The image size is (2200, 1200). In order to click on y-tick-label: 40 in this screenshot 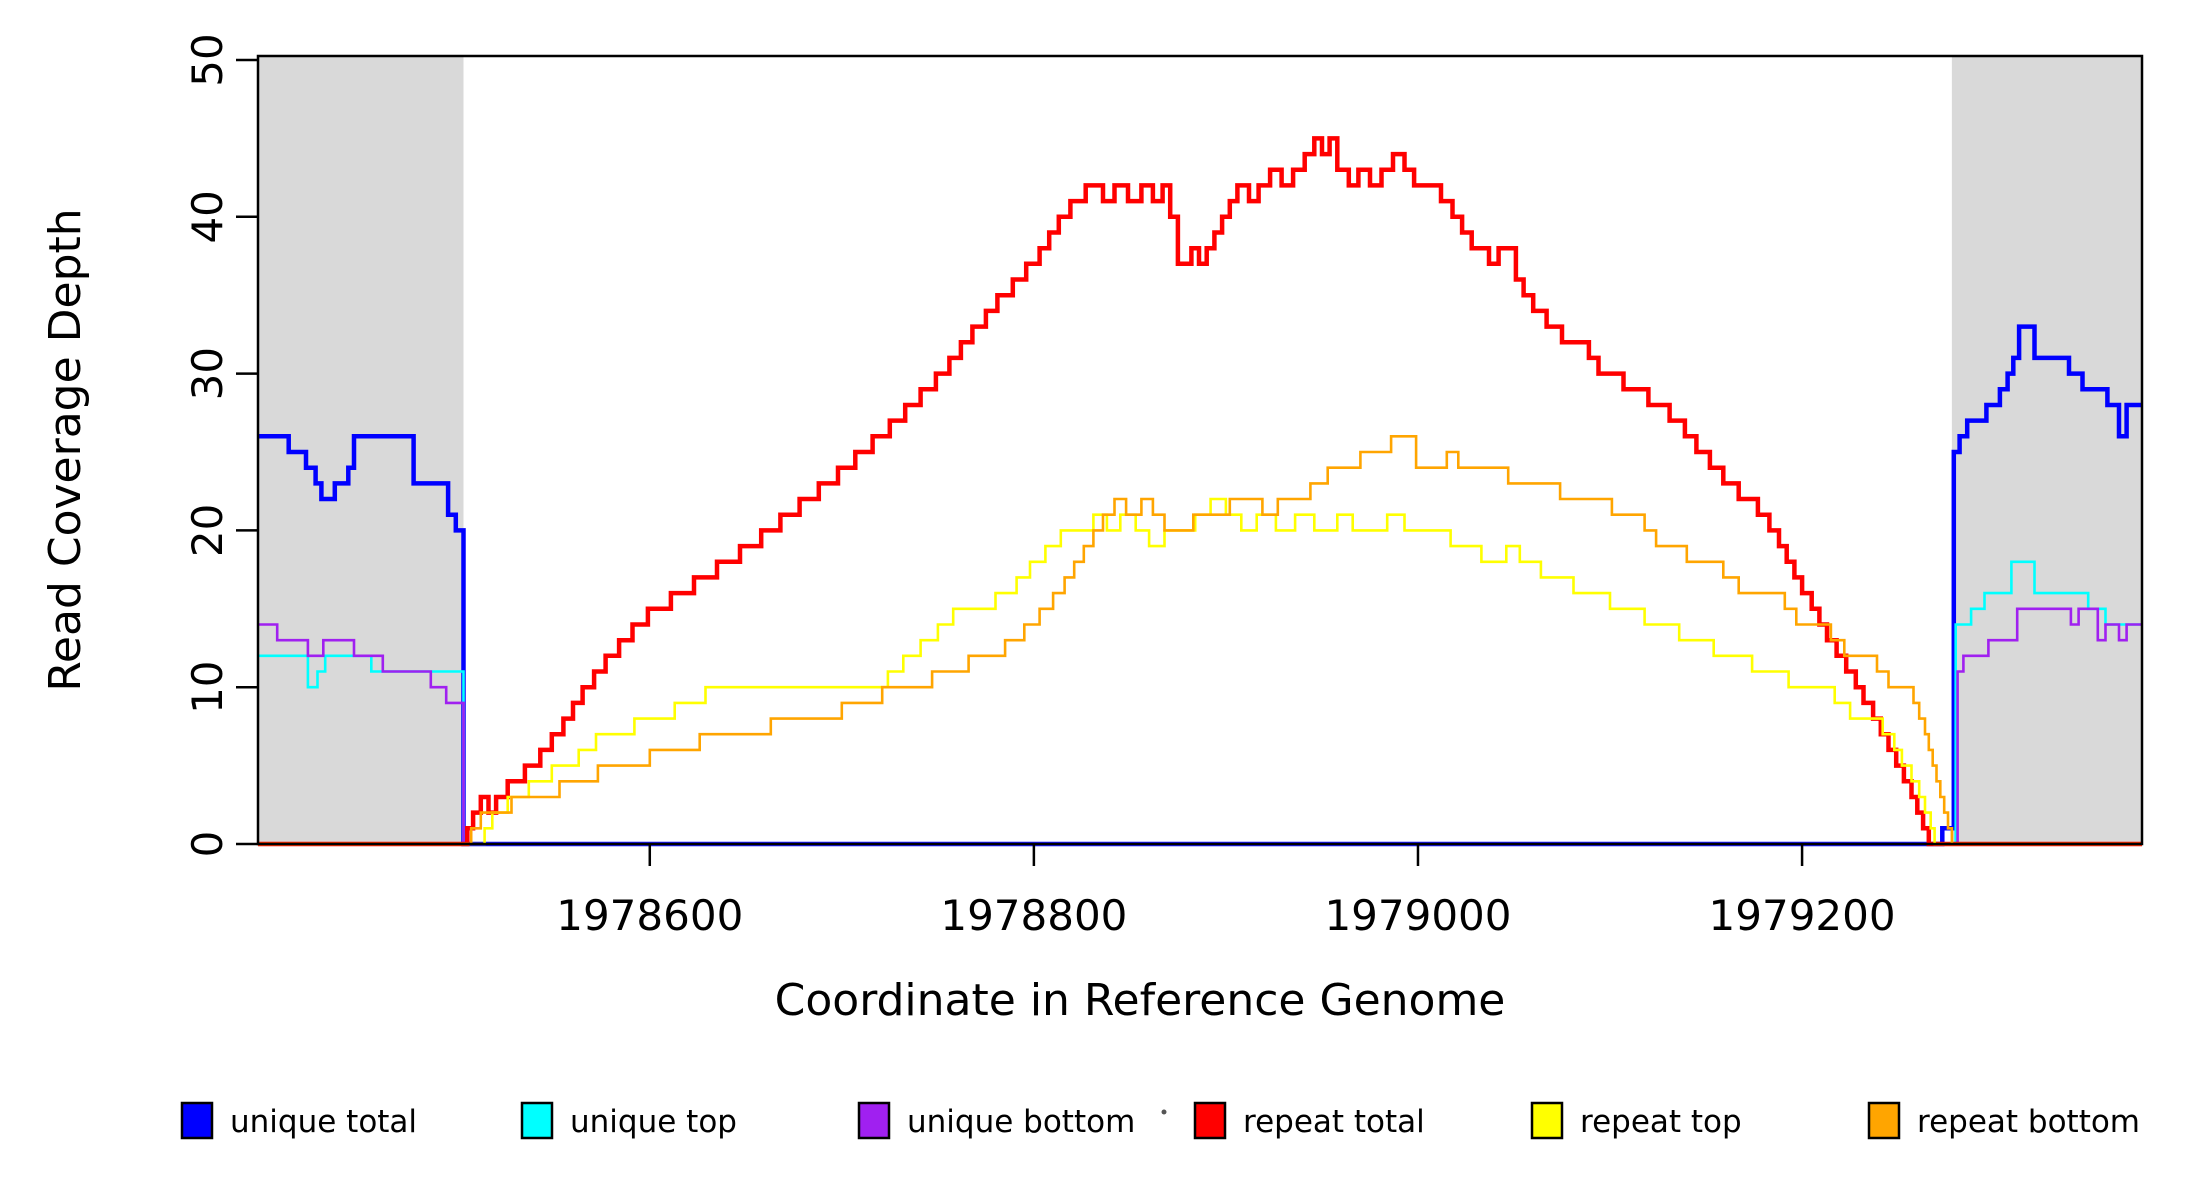, I will do `click(207, 216)`.